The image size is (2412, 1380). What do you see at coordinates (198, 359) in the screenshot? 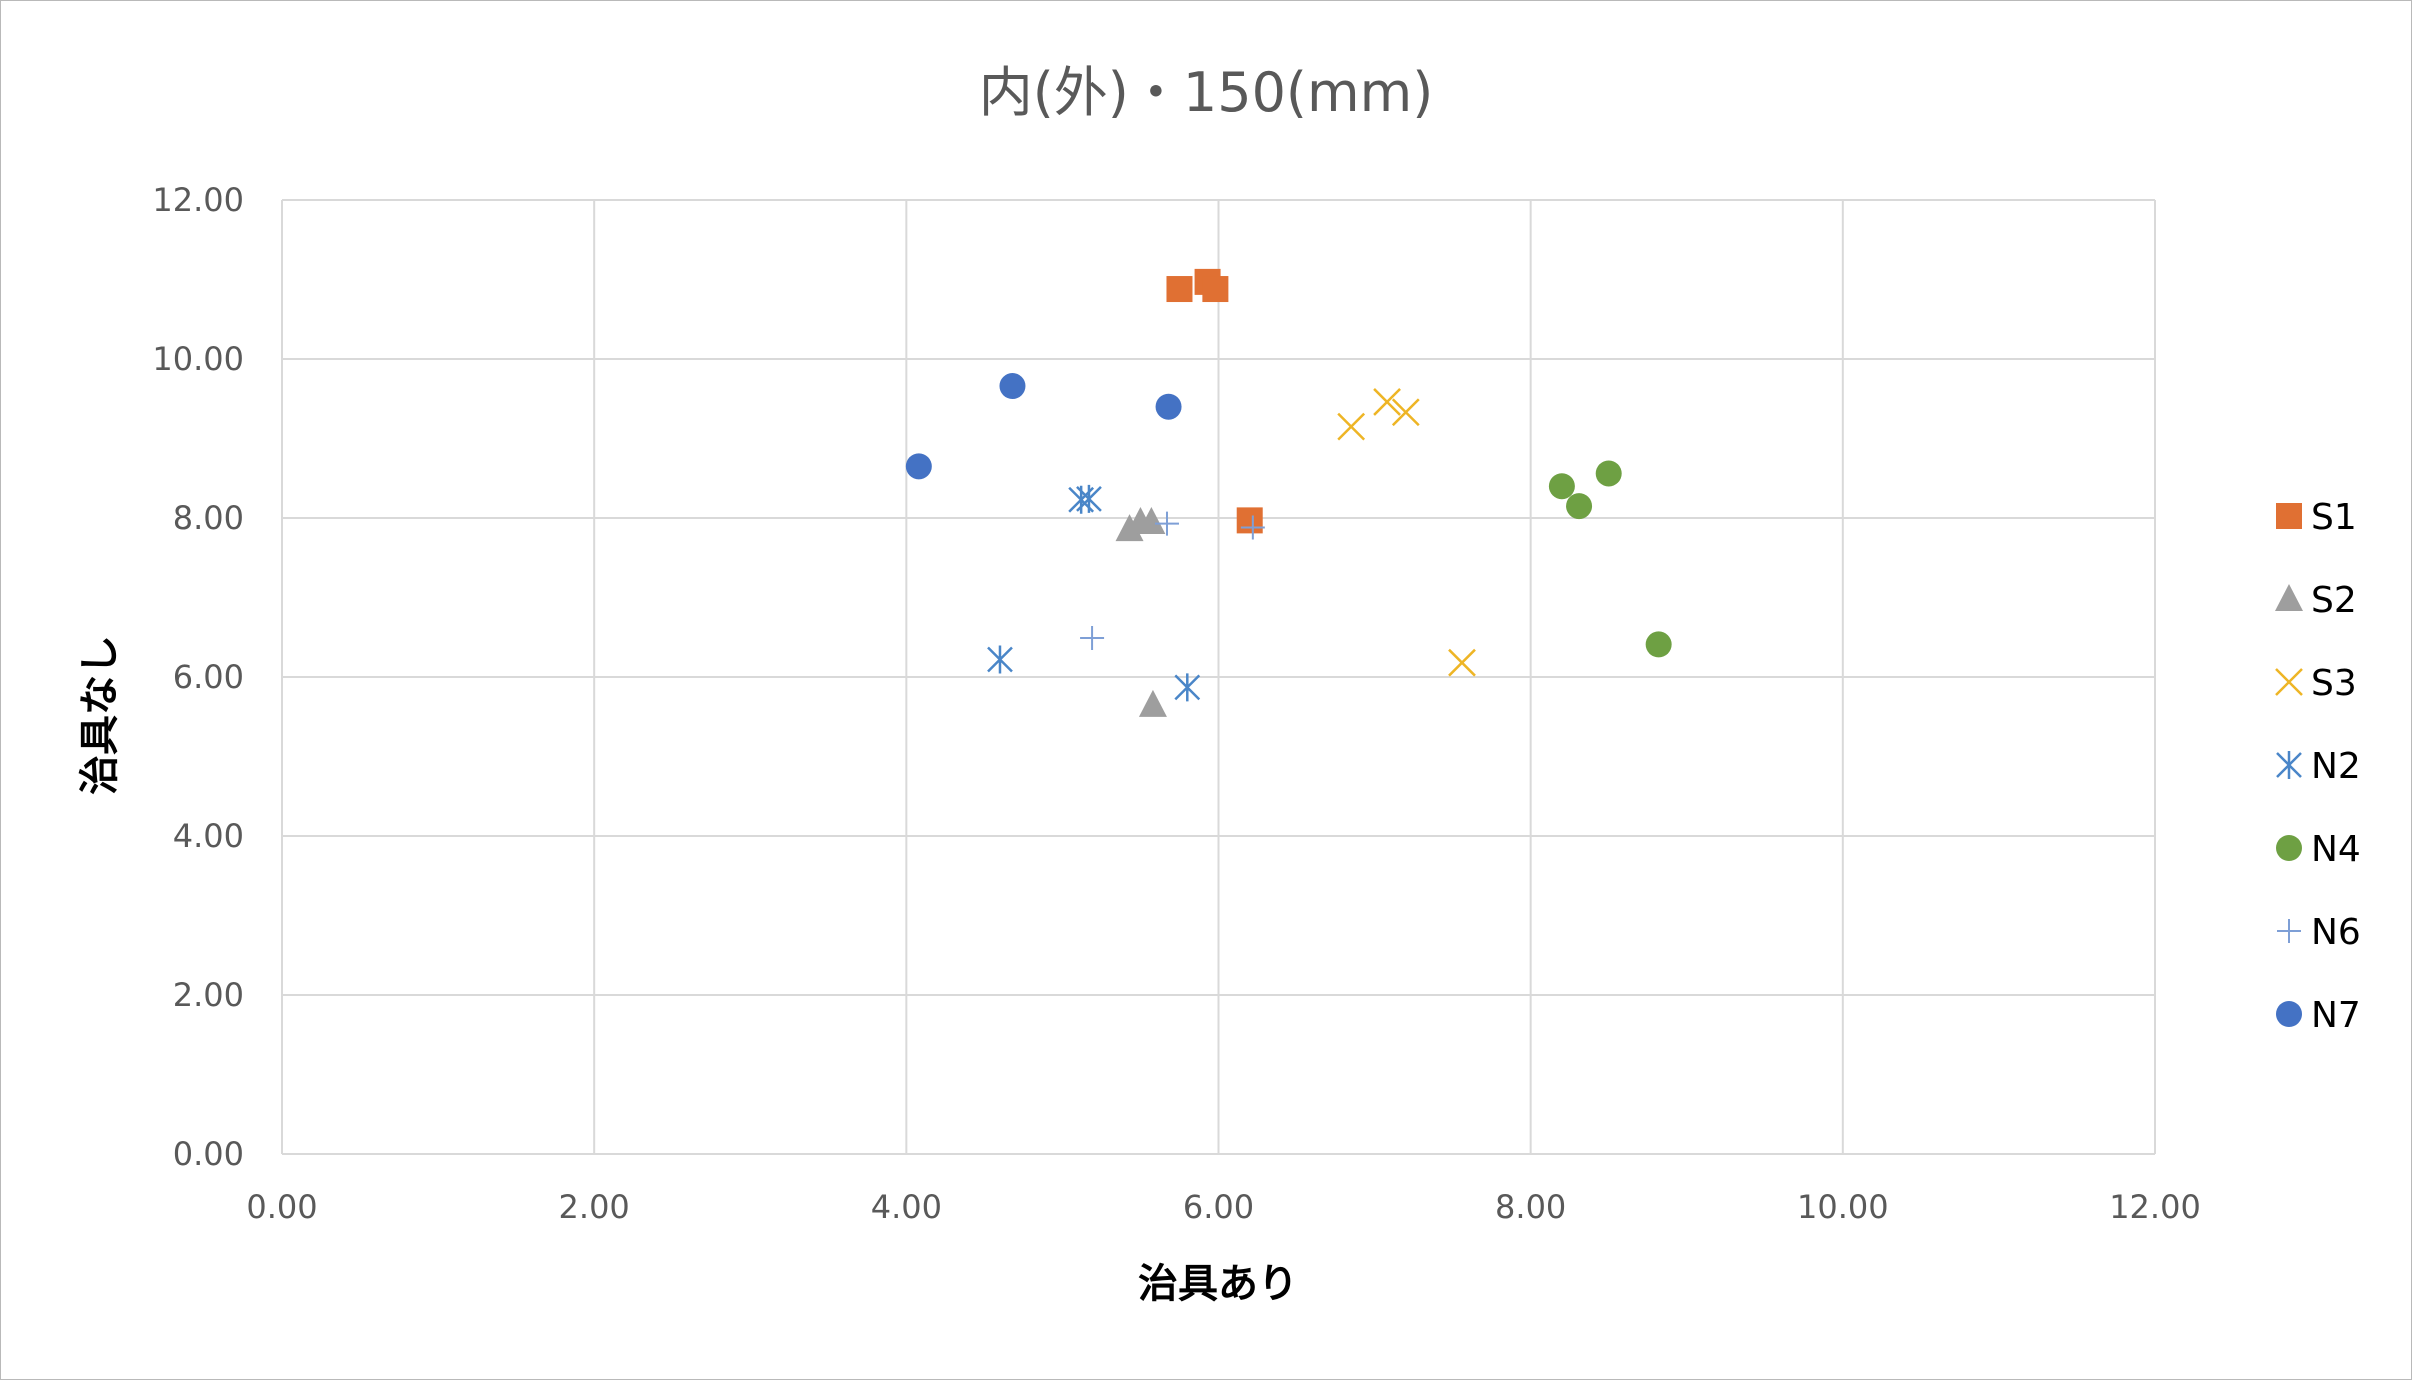
I see `y-tick-label: 10.00` at bounding box center [198, 359].